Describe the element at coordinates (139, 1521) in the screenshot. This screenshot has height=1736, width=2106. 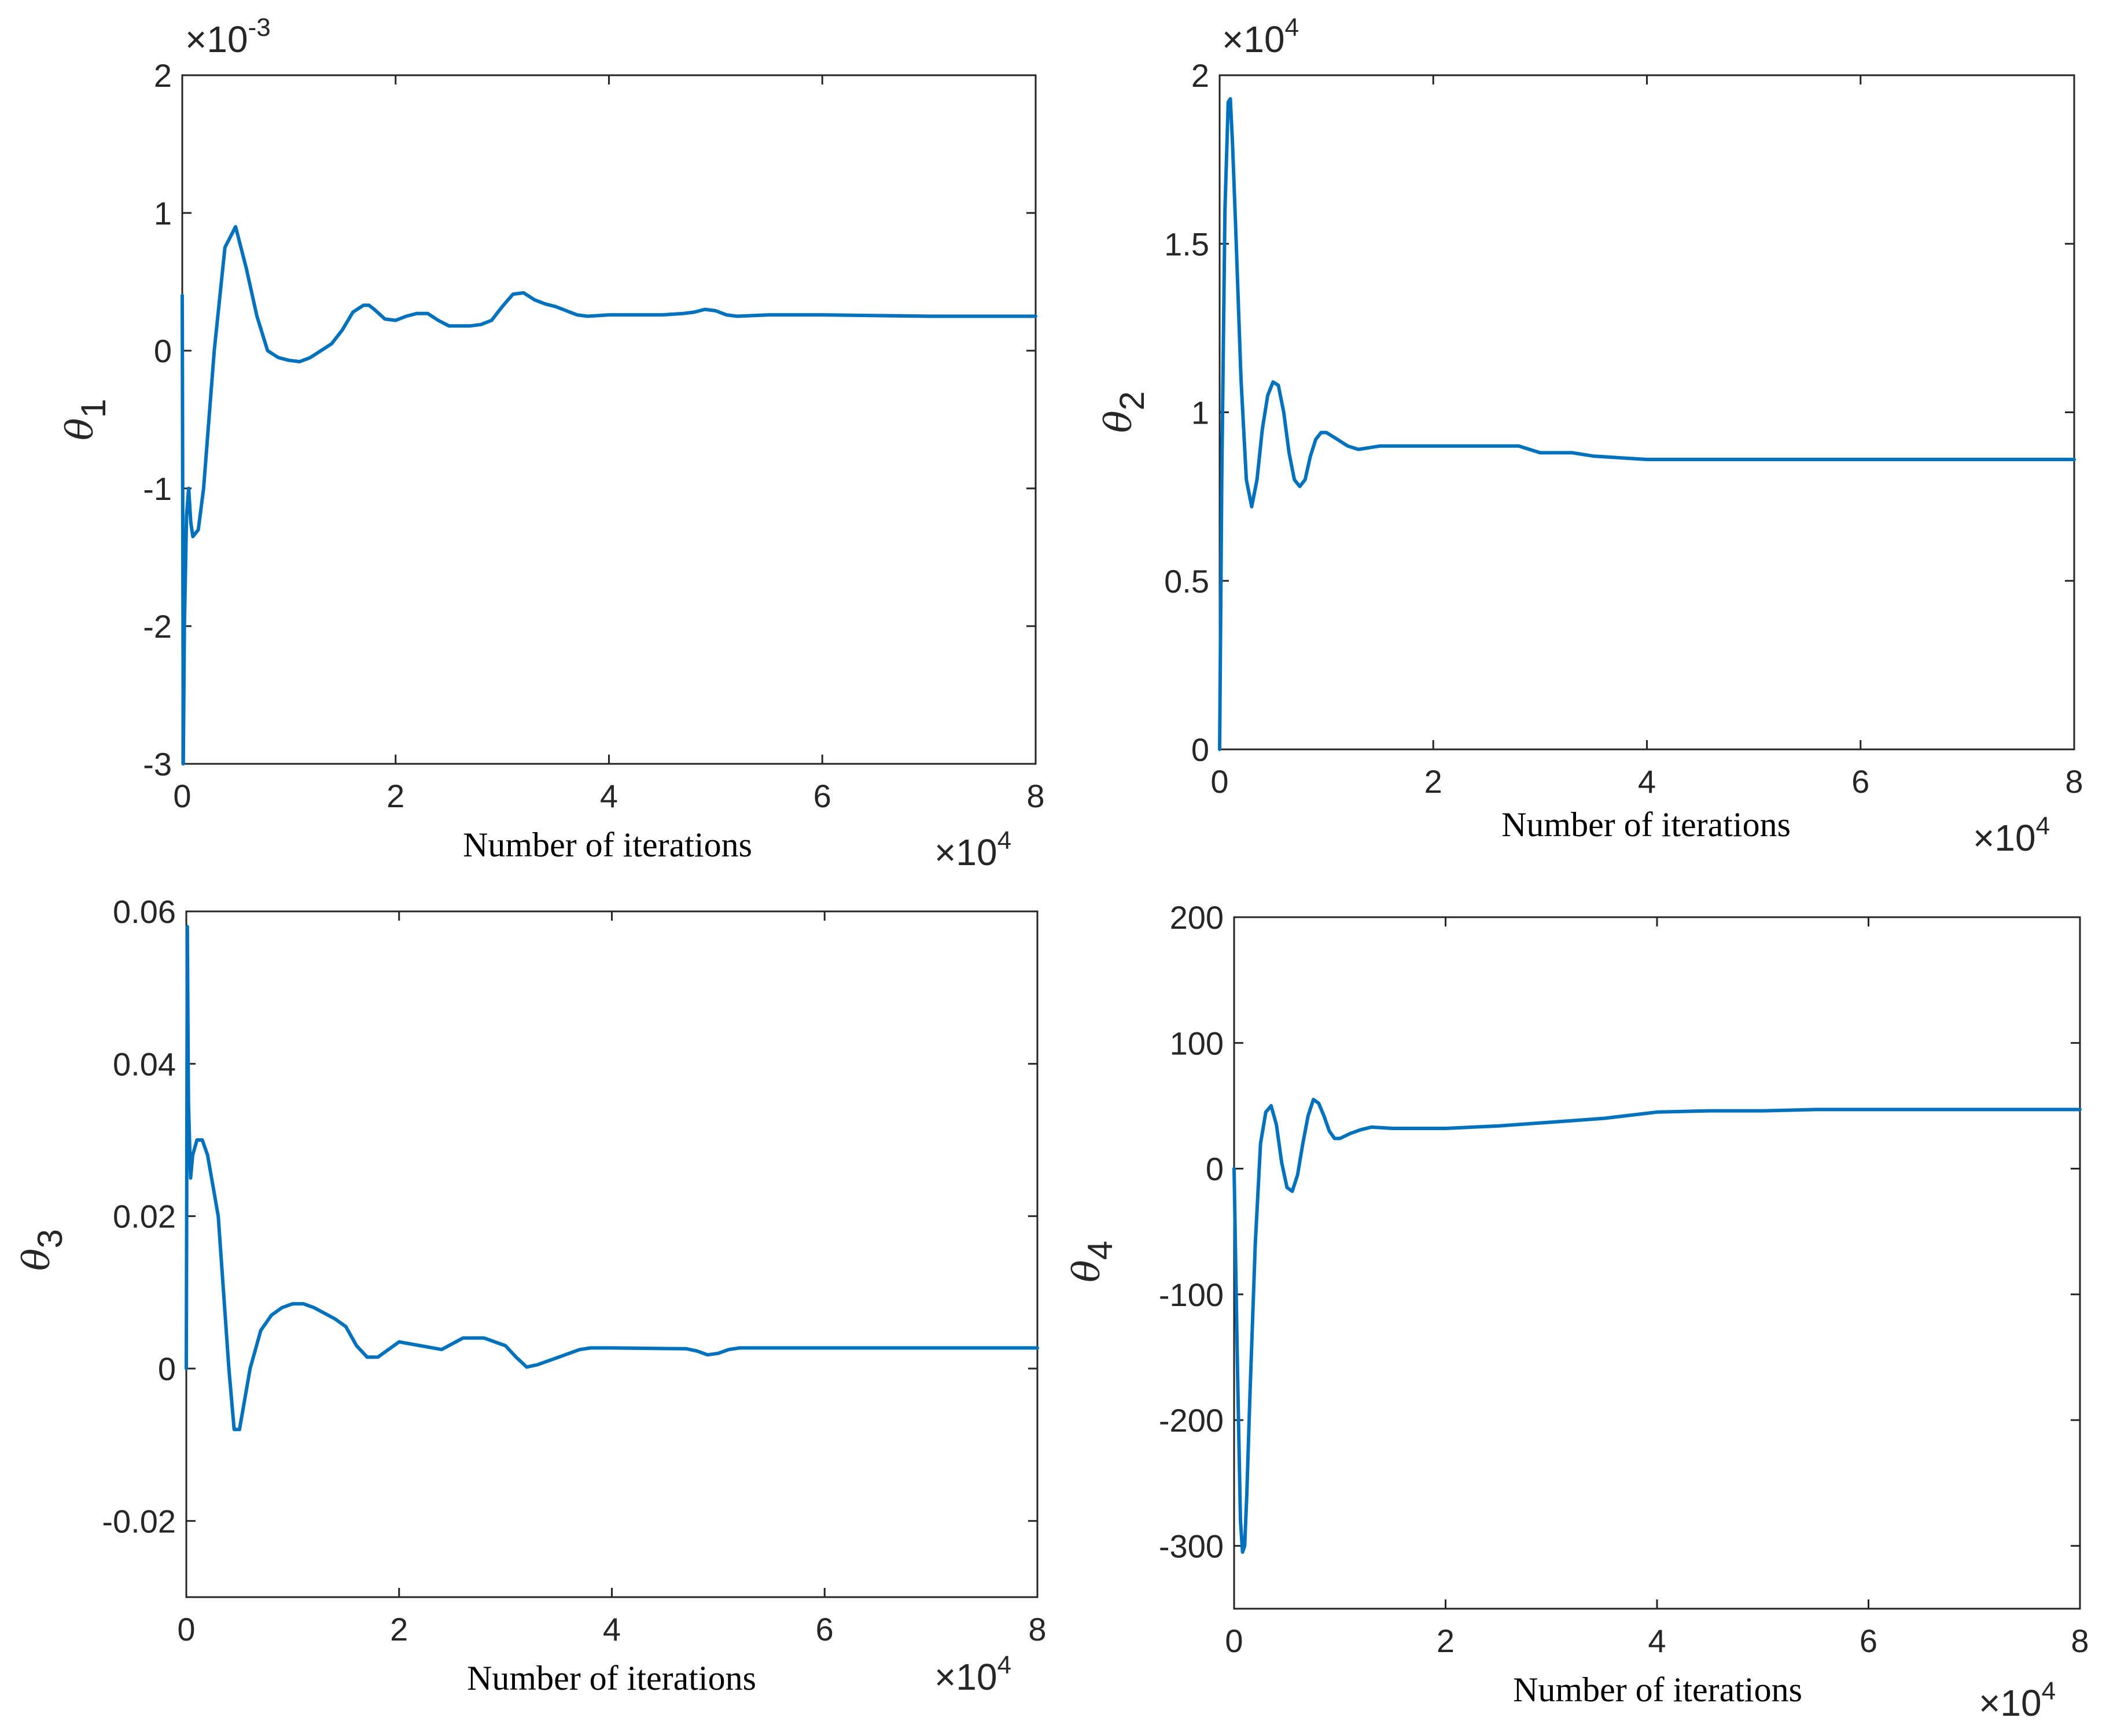
I see `y-tick-label-theta3: -0.02` at that location.